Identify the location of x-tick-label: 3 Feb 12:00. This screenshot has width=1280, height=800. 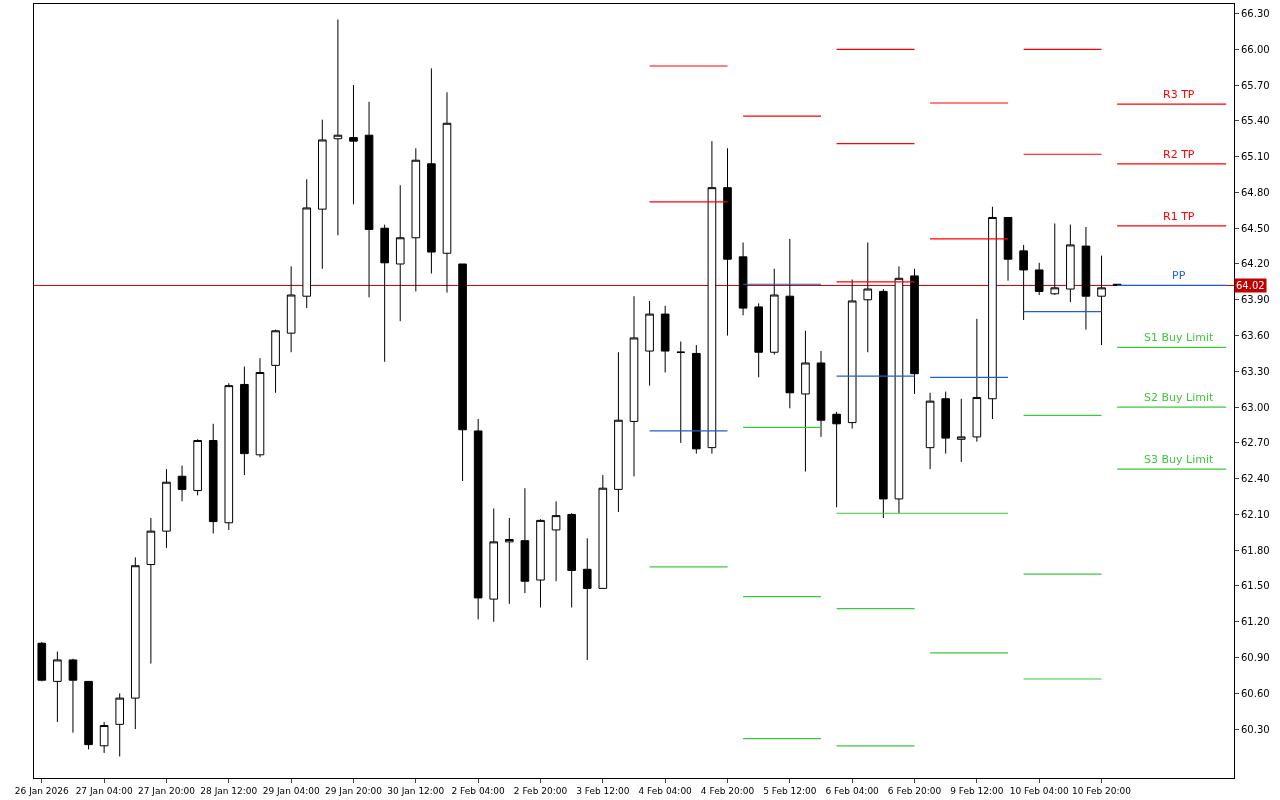
(603, 790).